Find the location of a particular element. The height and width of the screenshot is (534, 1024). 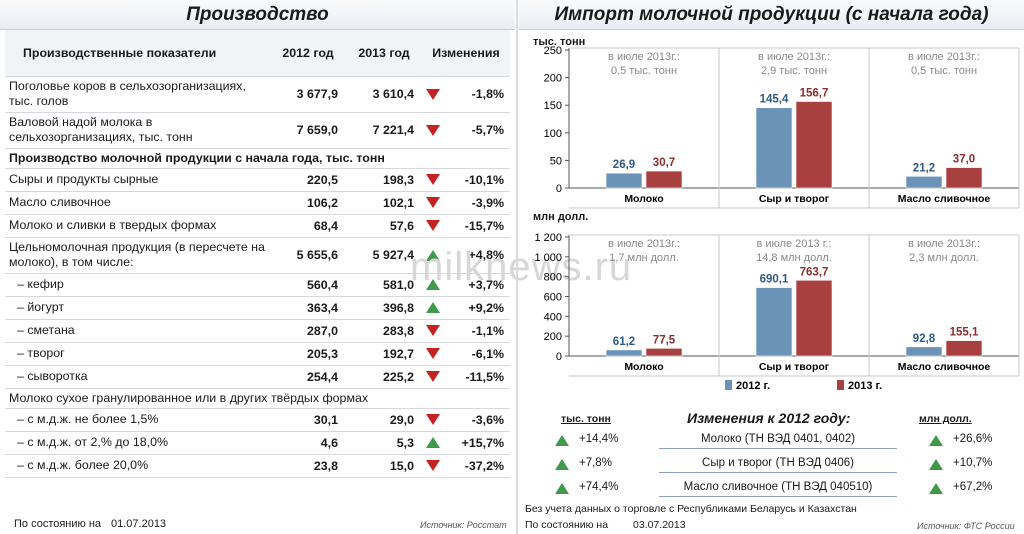

row-label: Сыры и продукты сырные is located at coordinates (137, 180).